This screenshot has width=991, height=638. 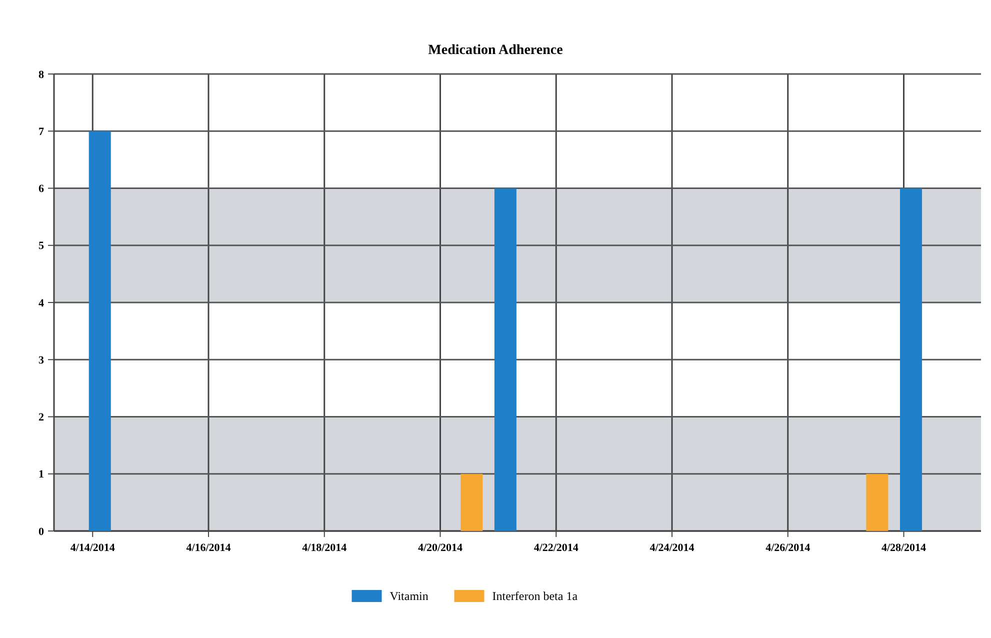 What do you see at coordinates (325, 548) in the screenshot?
I see `x-tick-label: 4/18/2014` at bounding box center [325, 548].